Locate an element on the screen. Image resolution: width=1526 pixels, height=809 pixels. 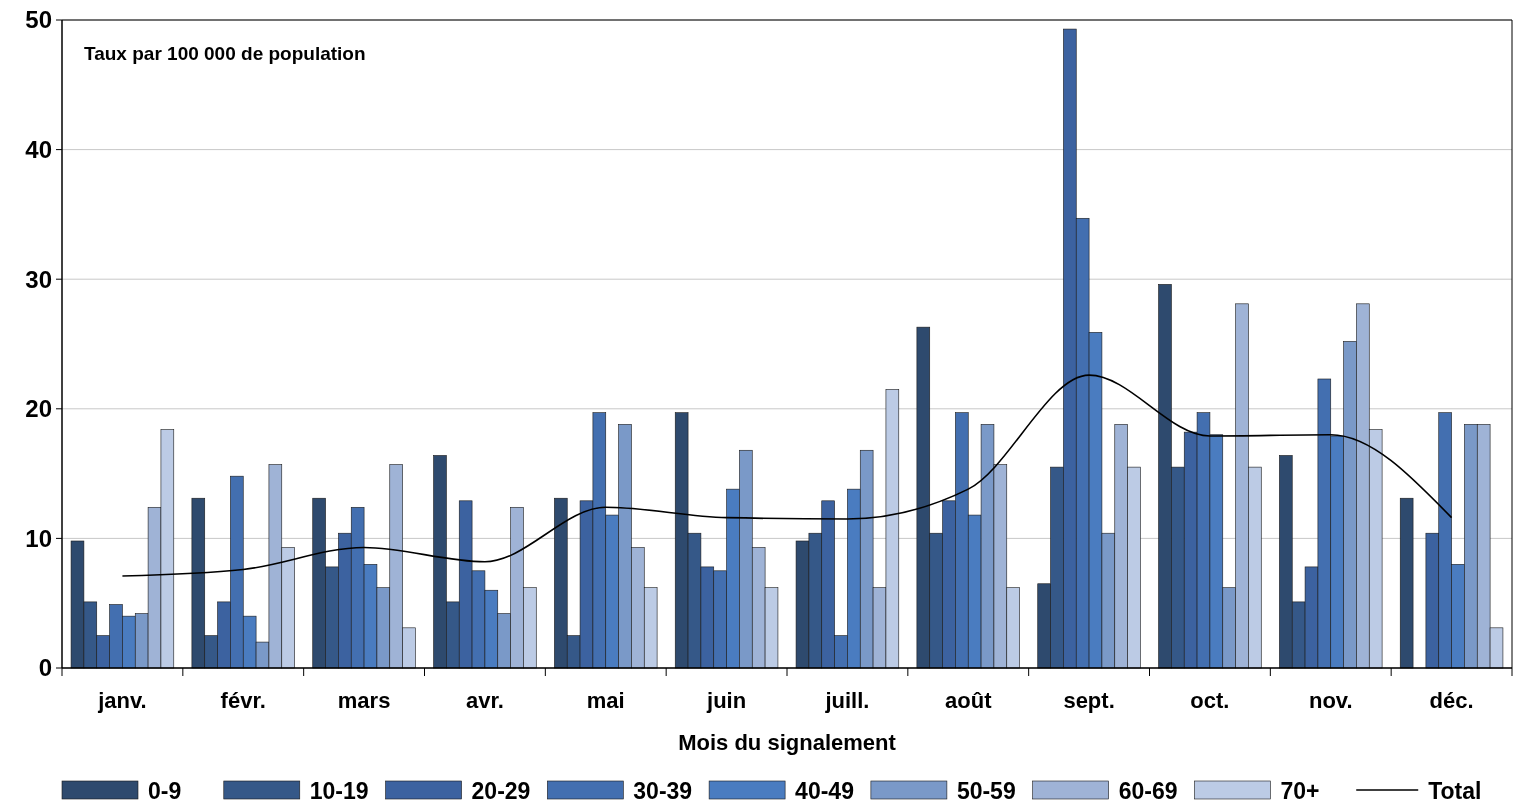
legend-label: 40-49 is located at coordinates (824, 790).